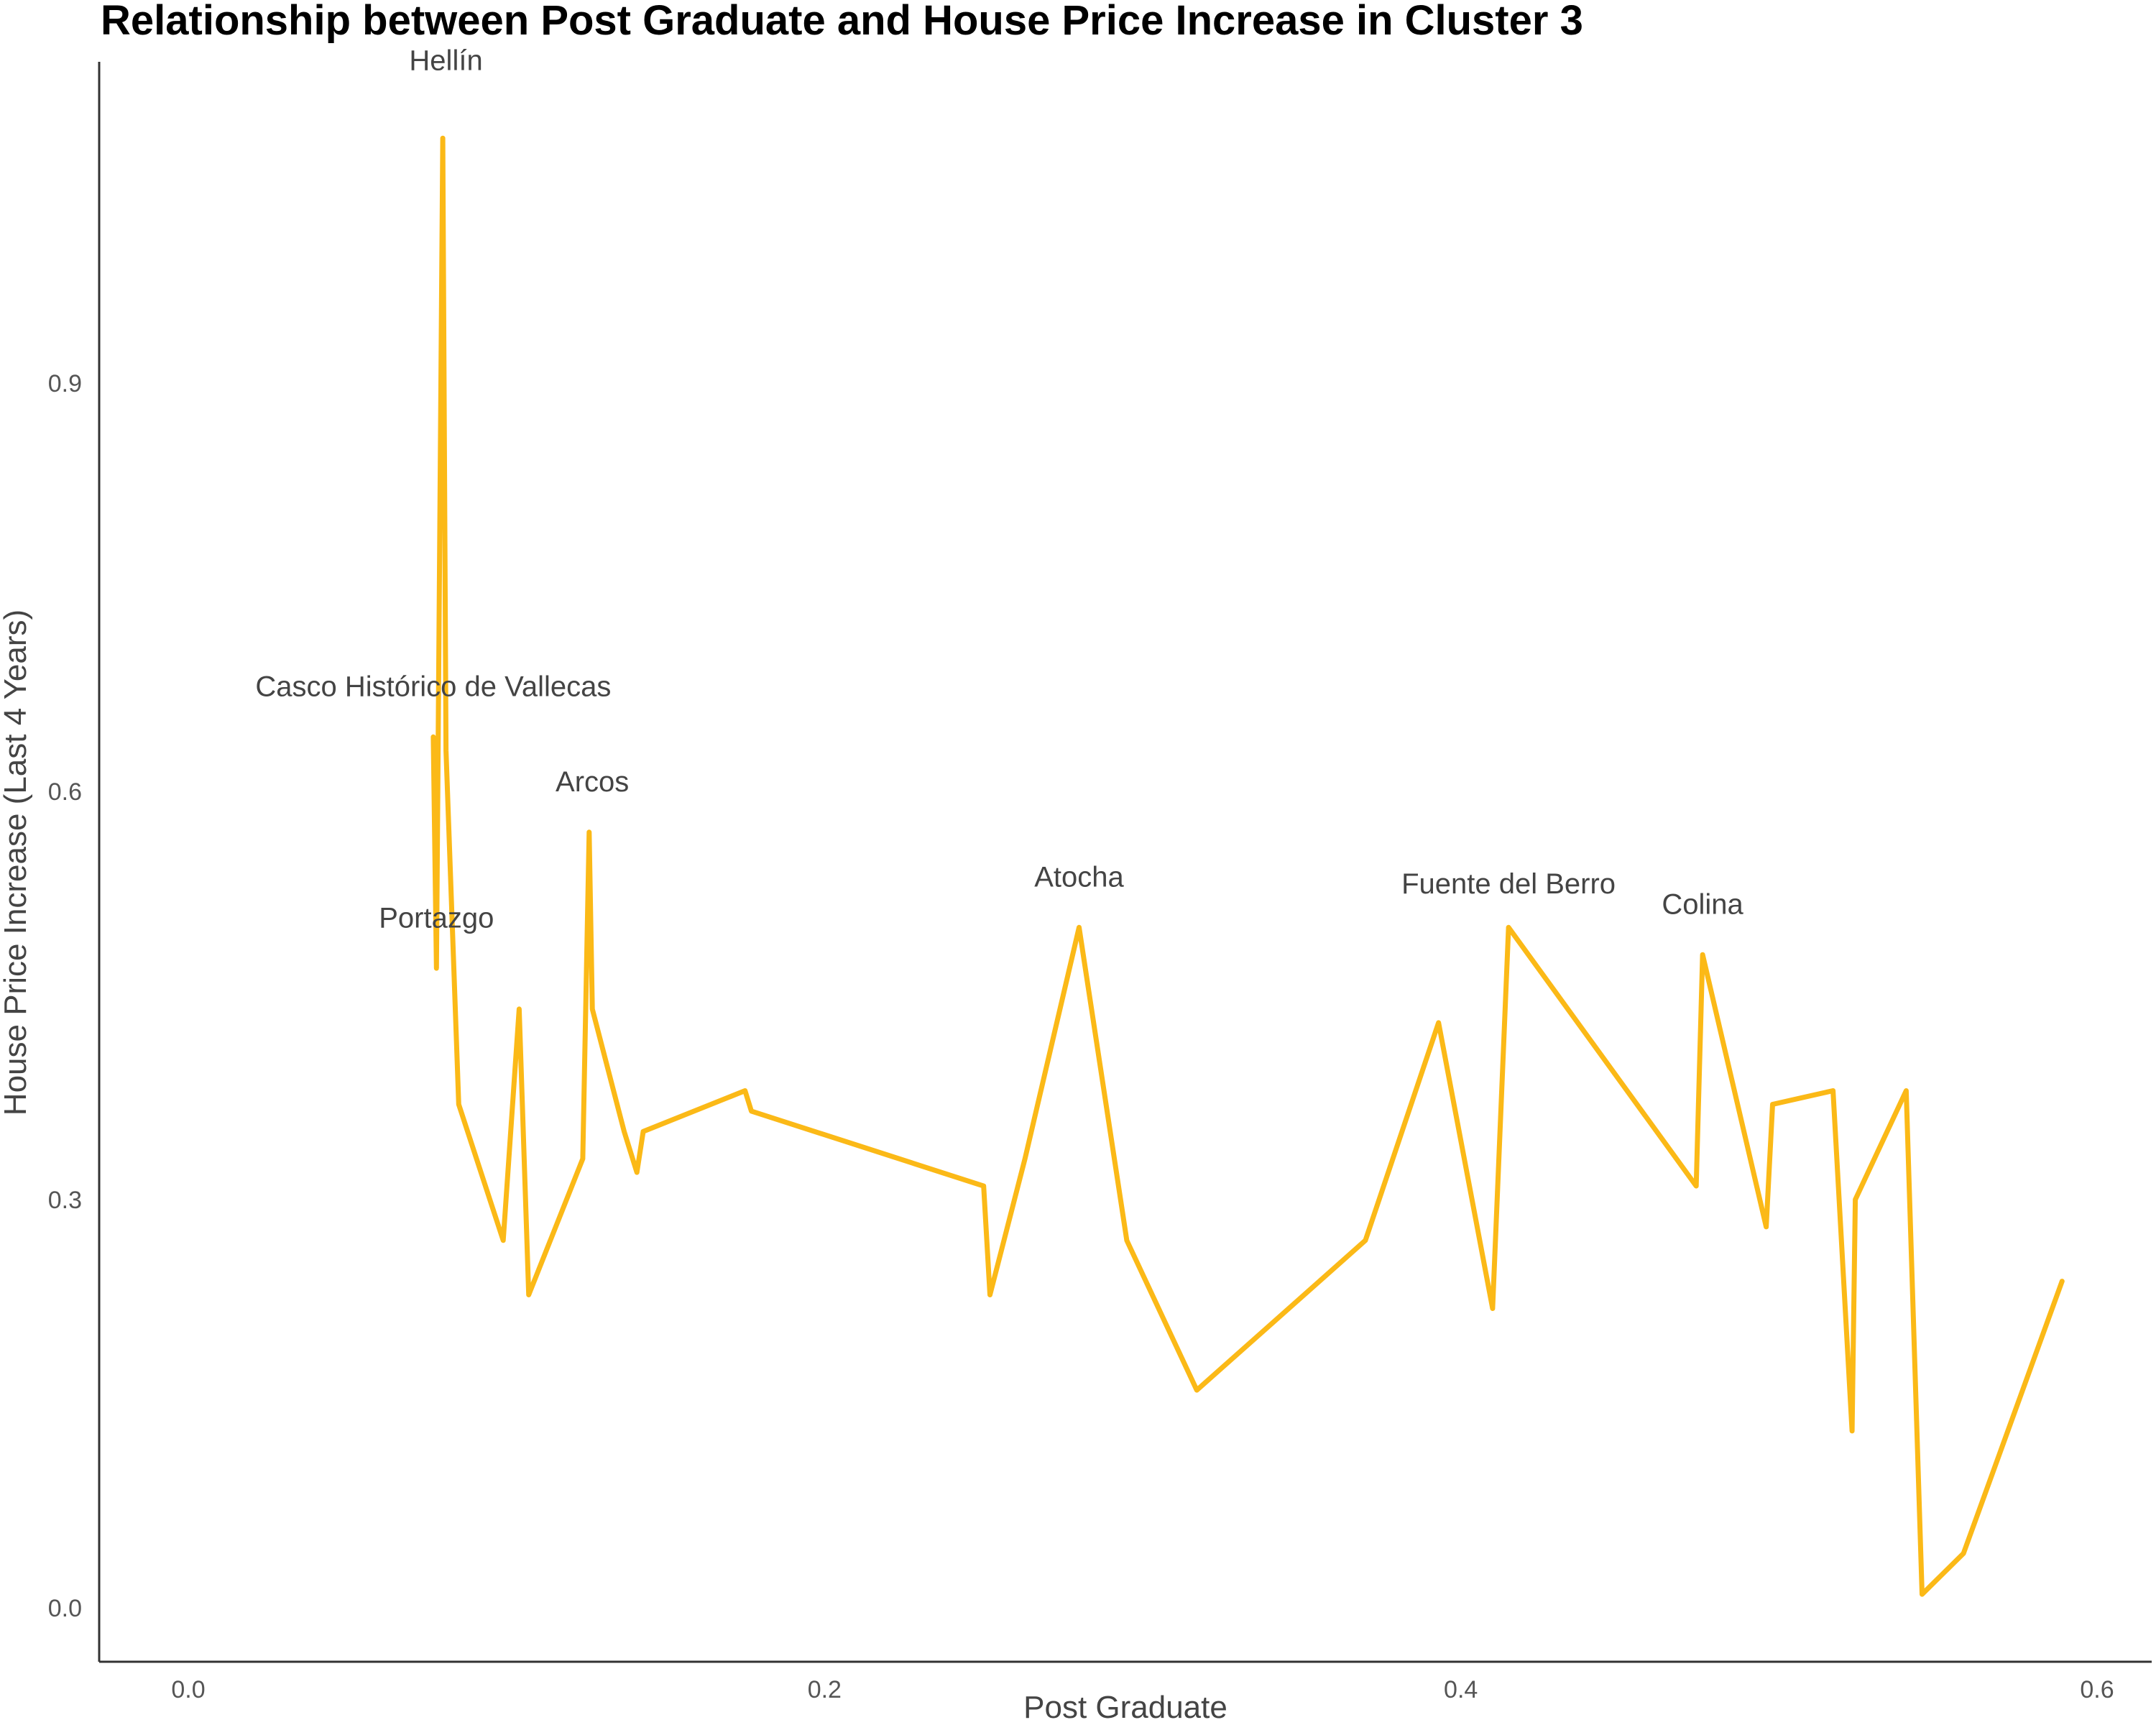 The width and height of the screenshot is (2156, 1725). What do you see at coordinates (188, 1689) in the screenshot?
I see `x-tick-label: 0.0` at bounding box center [188, 1689].